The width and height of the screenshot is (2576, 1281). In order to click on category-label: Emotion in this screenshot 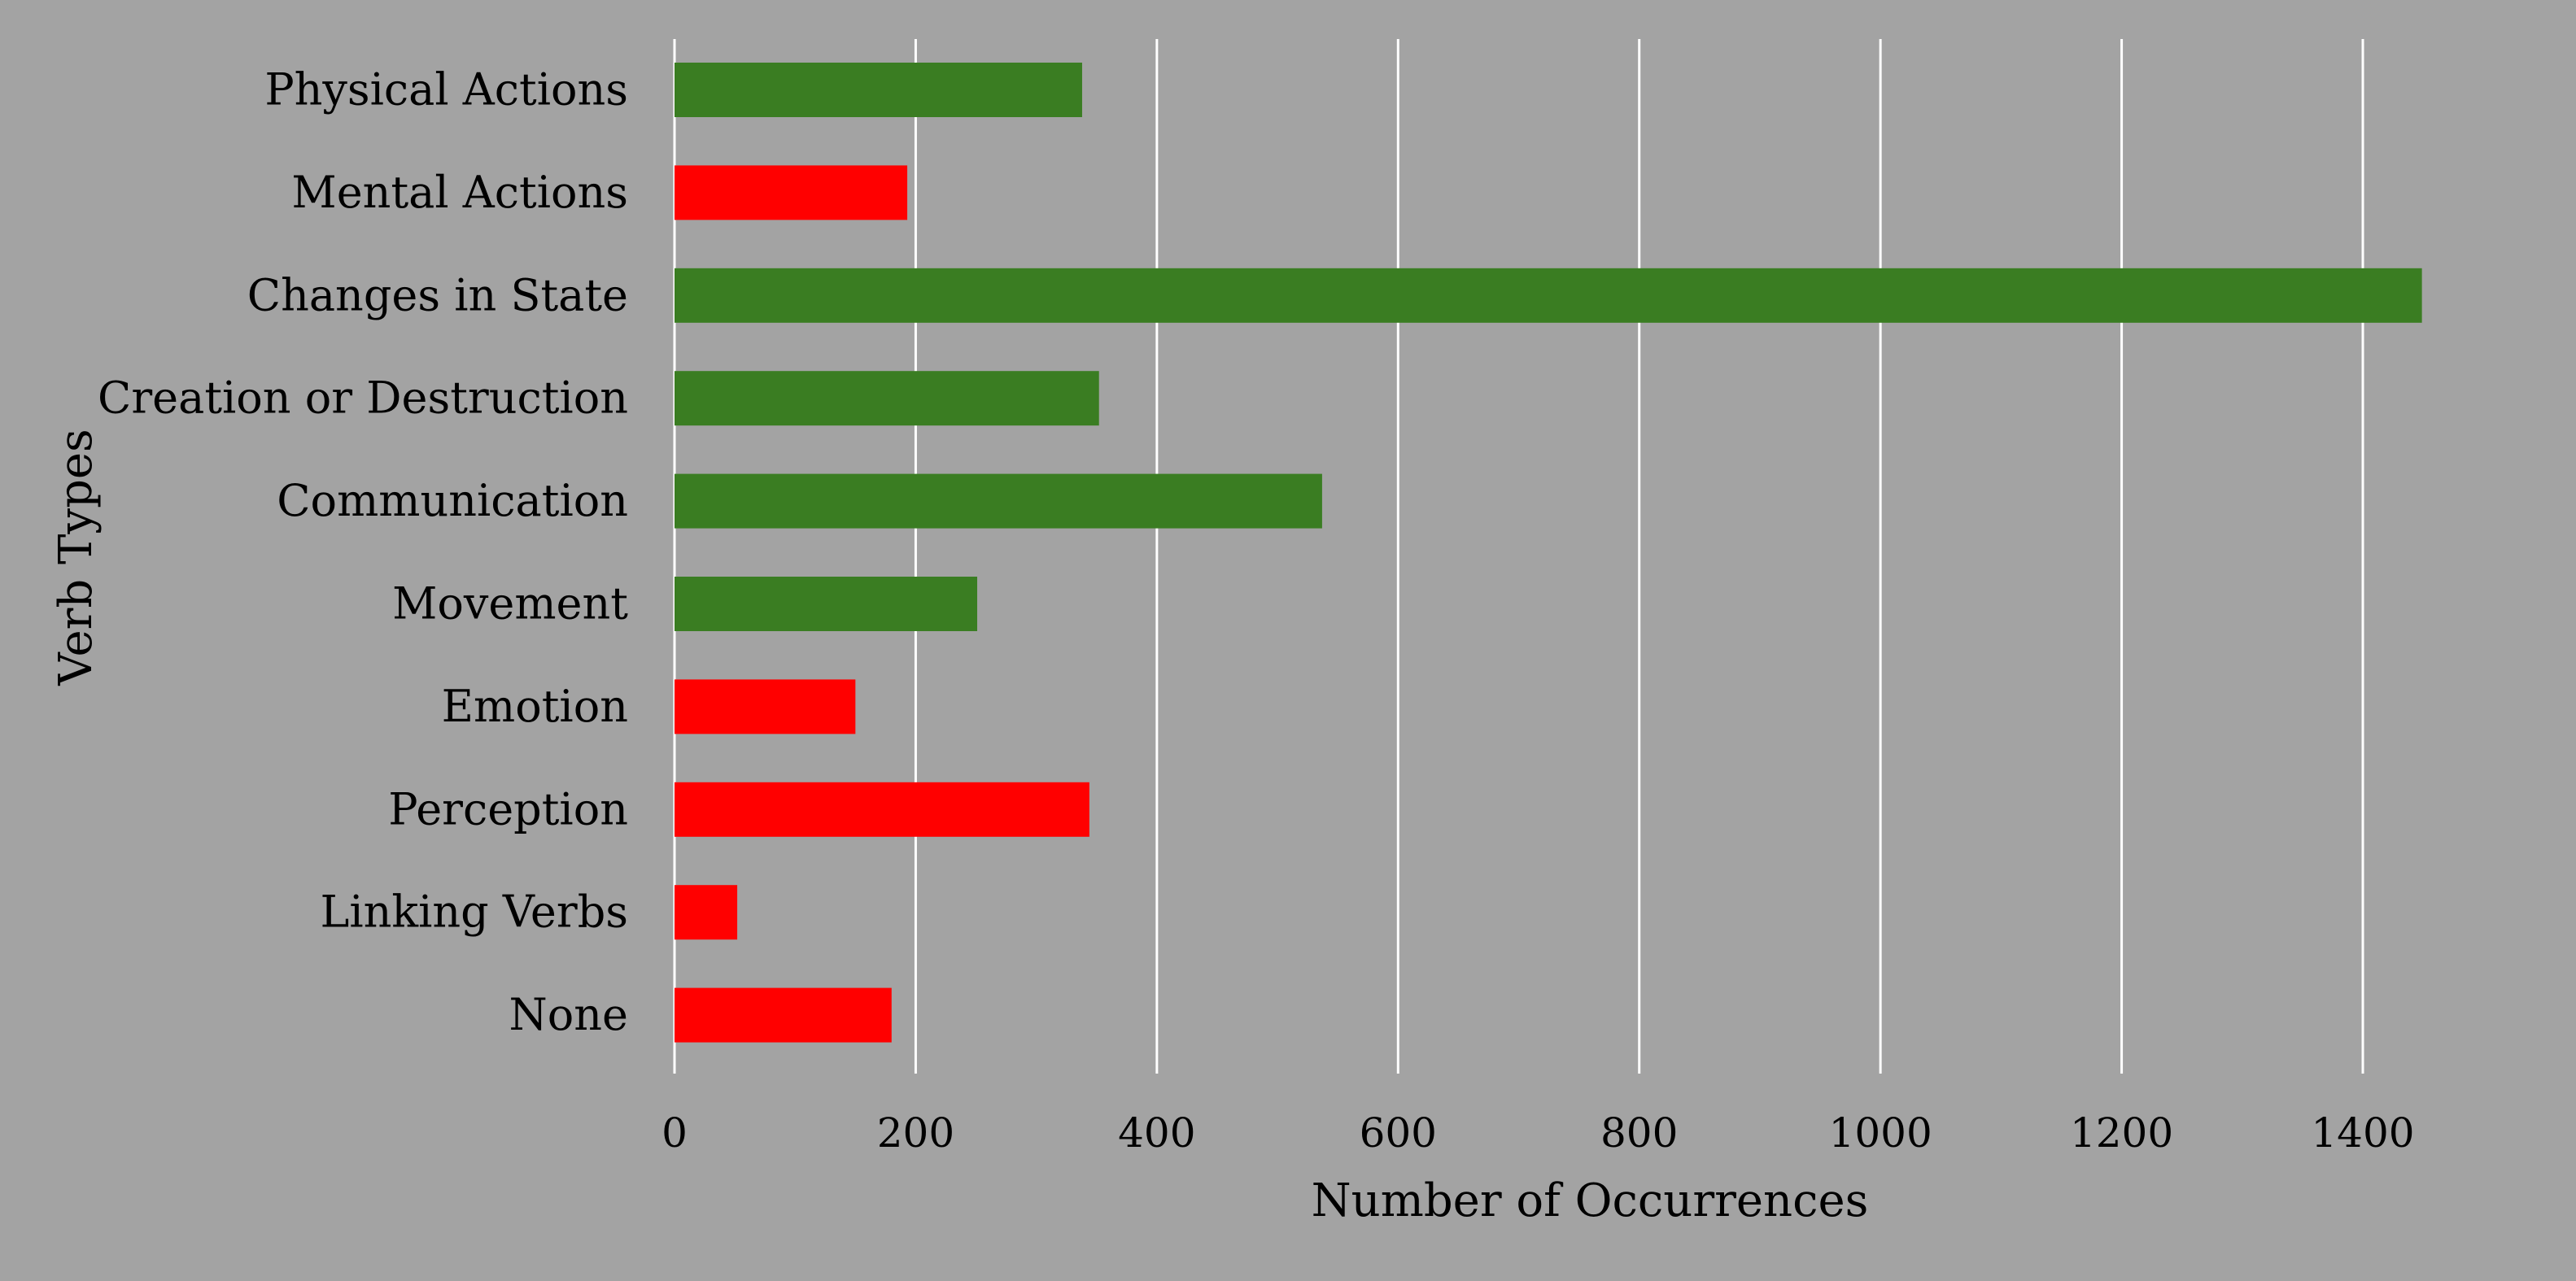, I will do `click(535, 707)`.